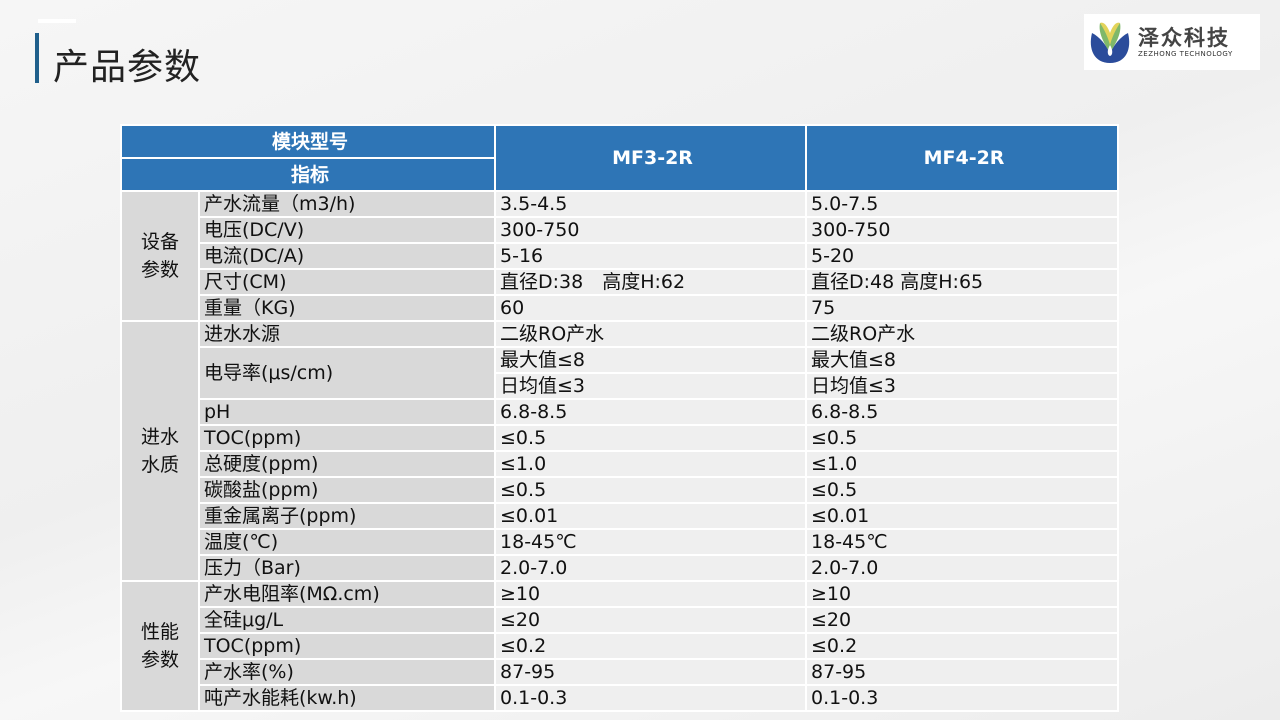  I want to click on group-label: 性能 参数, so click(160, 646).